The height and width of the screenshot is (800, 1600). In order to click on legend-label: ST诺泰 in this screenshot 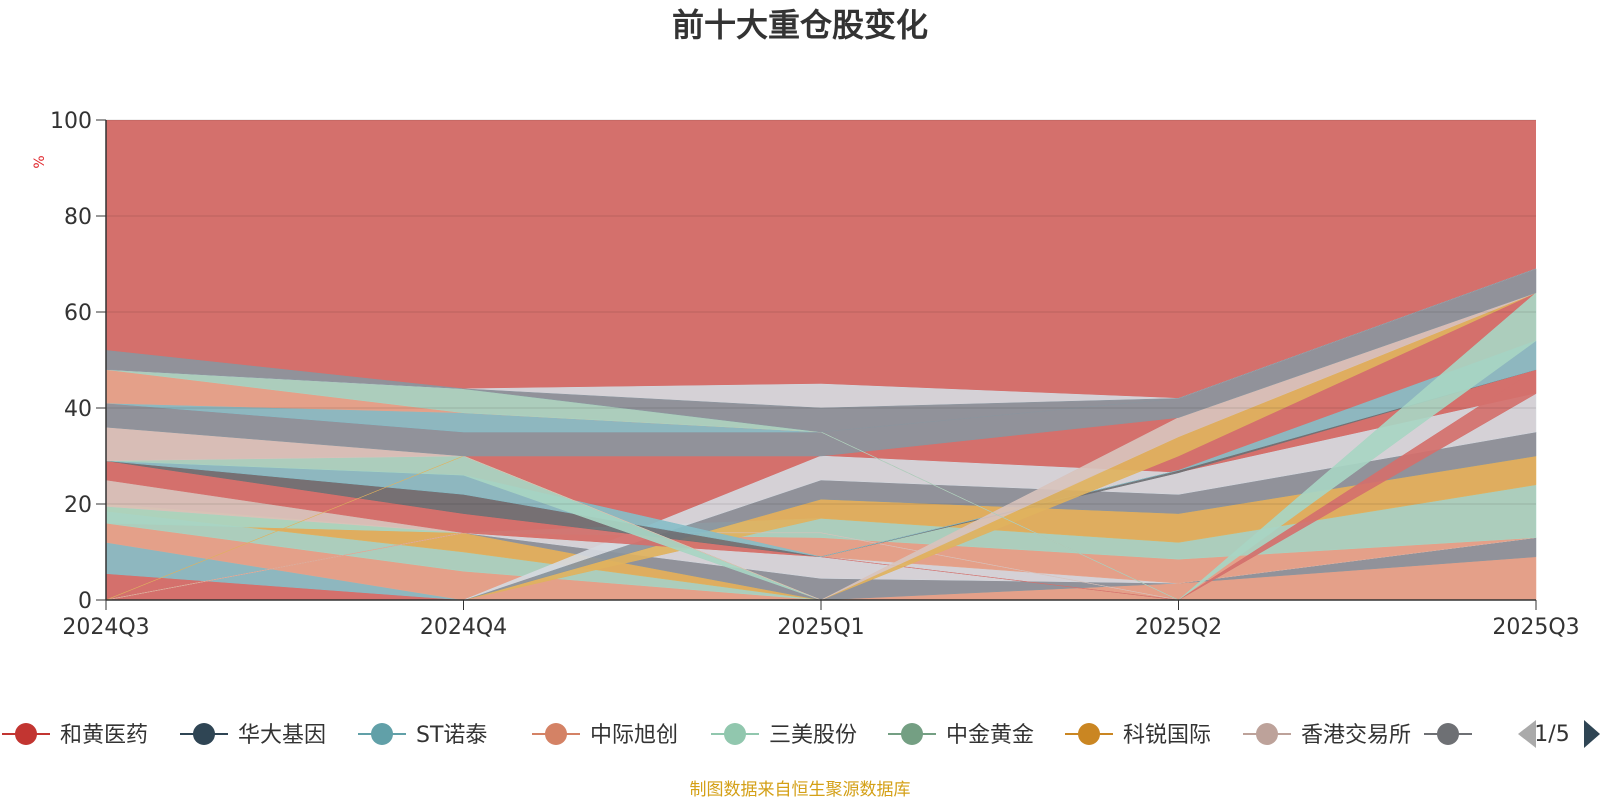, I will do `click(451, 735)`.